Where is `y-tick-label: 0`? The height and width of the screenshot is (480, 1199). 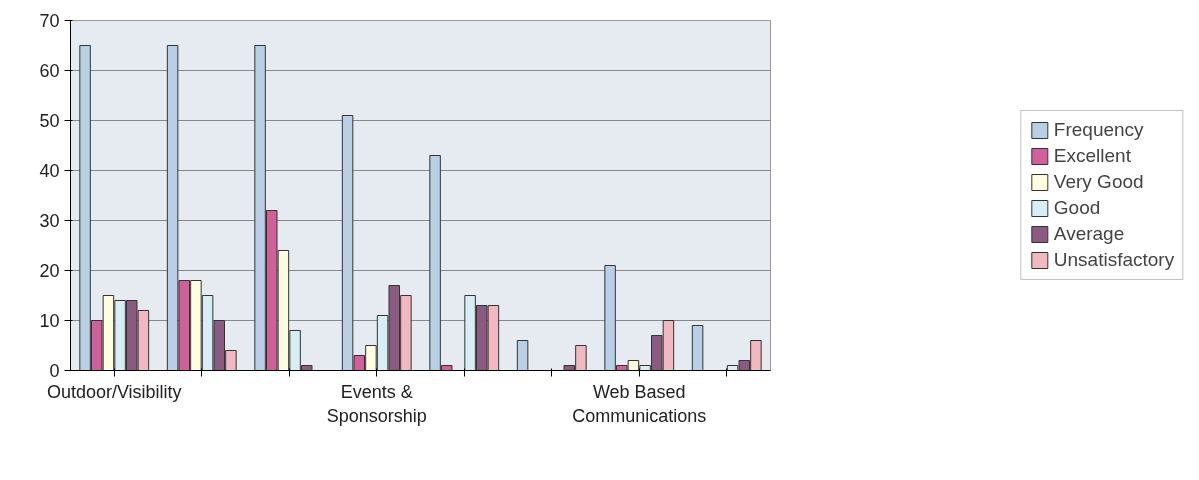
y-tick-label: 0 is located at coordinates (54, 371).